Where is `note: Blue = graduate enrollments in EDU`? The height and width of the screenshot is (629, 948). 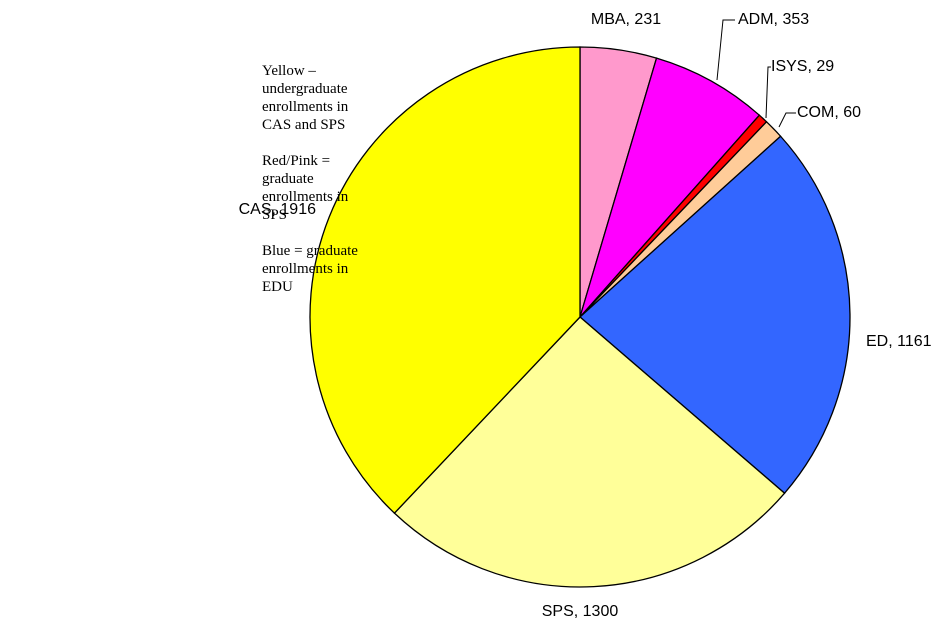
note: Blue = graduate enrollments in EDU is located at coordinates (310, 269).